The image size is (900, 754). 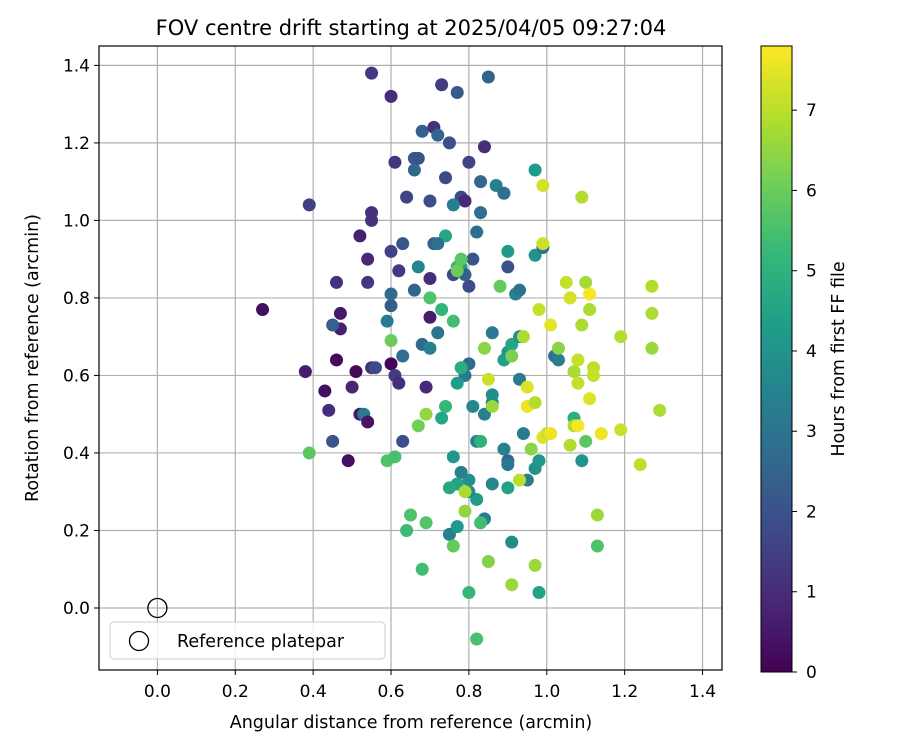 What do you see at coordinates (235, 692) in the screenshot?
I see `x-tick-label: 0.2` at bounding box center [235, 692].